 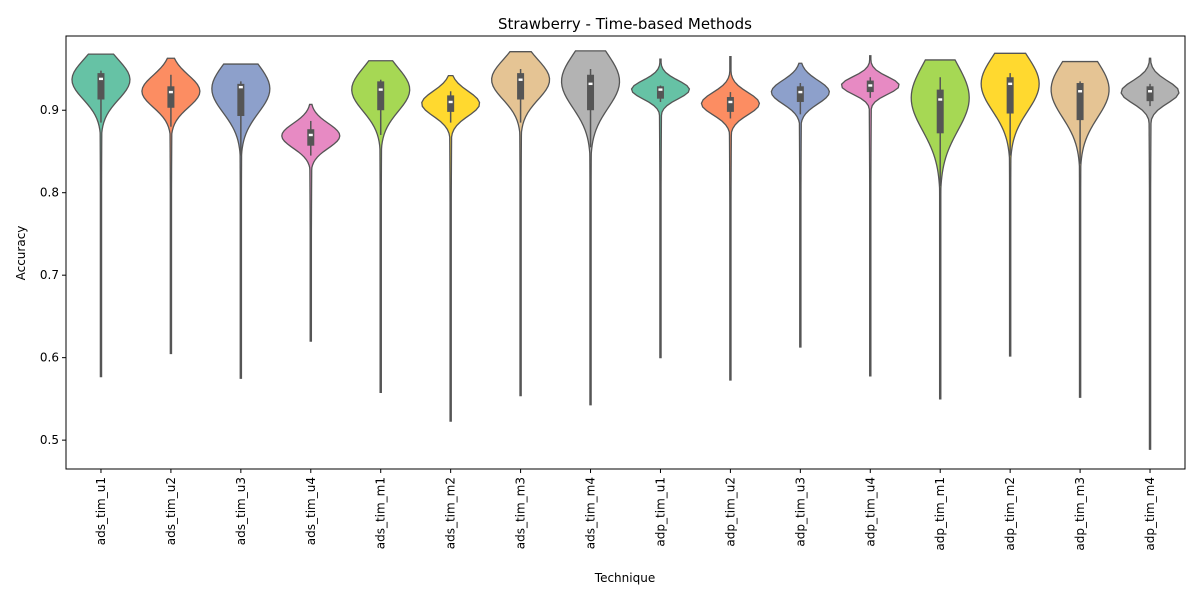 What do you see at coordinates (660, 512) in the screenshot?
I see `x-tick-label: adp_tim_u1` at bounding box center [660, 512].